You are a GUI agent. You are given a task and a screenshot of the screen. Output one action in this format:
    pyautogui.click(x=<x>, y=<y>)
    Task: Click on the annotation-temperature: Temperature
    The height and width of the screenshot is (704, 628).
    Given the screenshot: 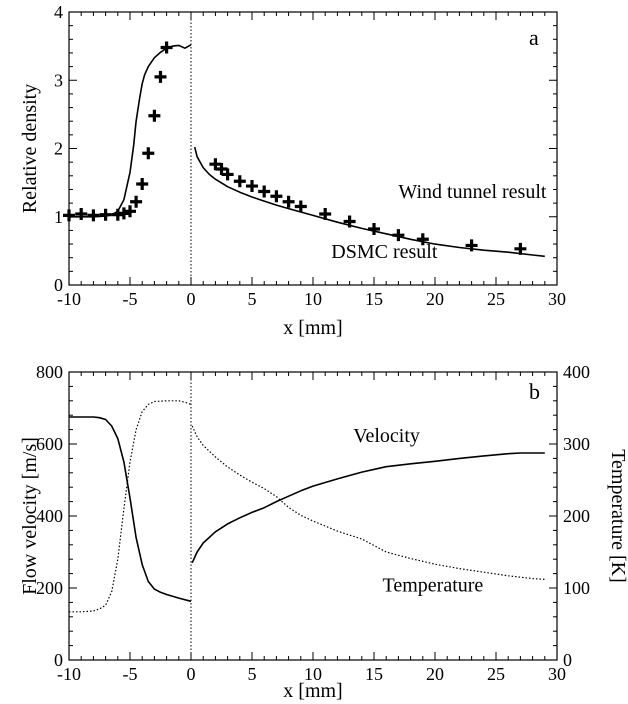 What is the action you would take?
    pyautogui.click(x=433, y=585)
    